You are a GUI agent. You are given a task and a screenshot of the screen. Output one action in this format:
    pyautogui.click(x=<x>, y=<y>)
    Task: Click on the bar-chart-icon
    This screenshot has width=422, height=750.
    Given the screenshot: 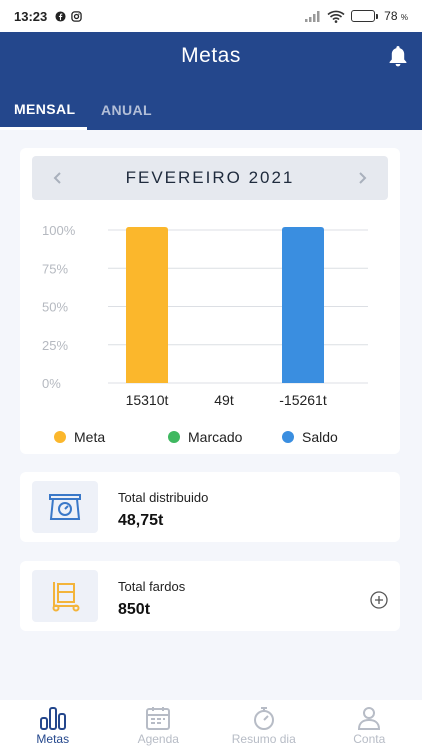 What is the action you would take?
    pyautogui.click(x=52, y=718)
    